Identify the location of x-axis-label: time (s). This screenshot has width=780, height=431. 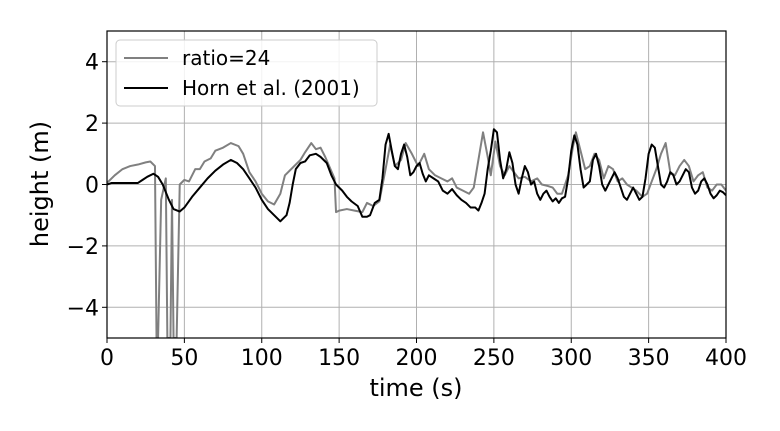
(415, 388).